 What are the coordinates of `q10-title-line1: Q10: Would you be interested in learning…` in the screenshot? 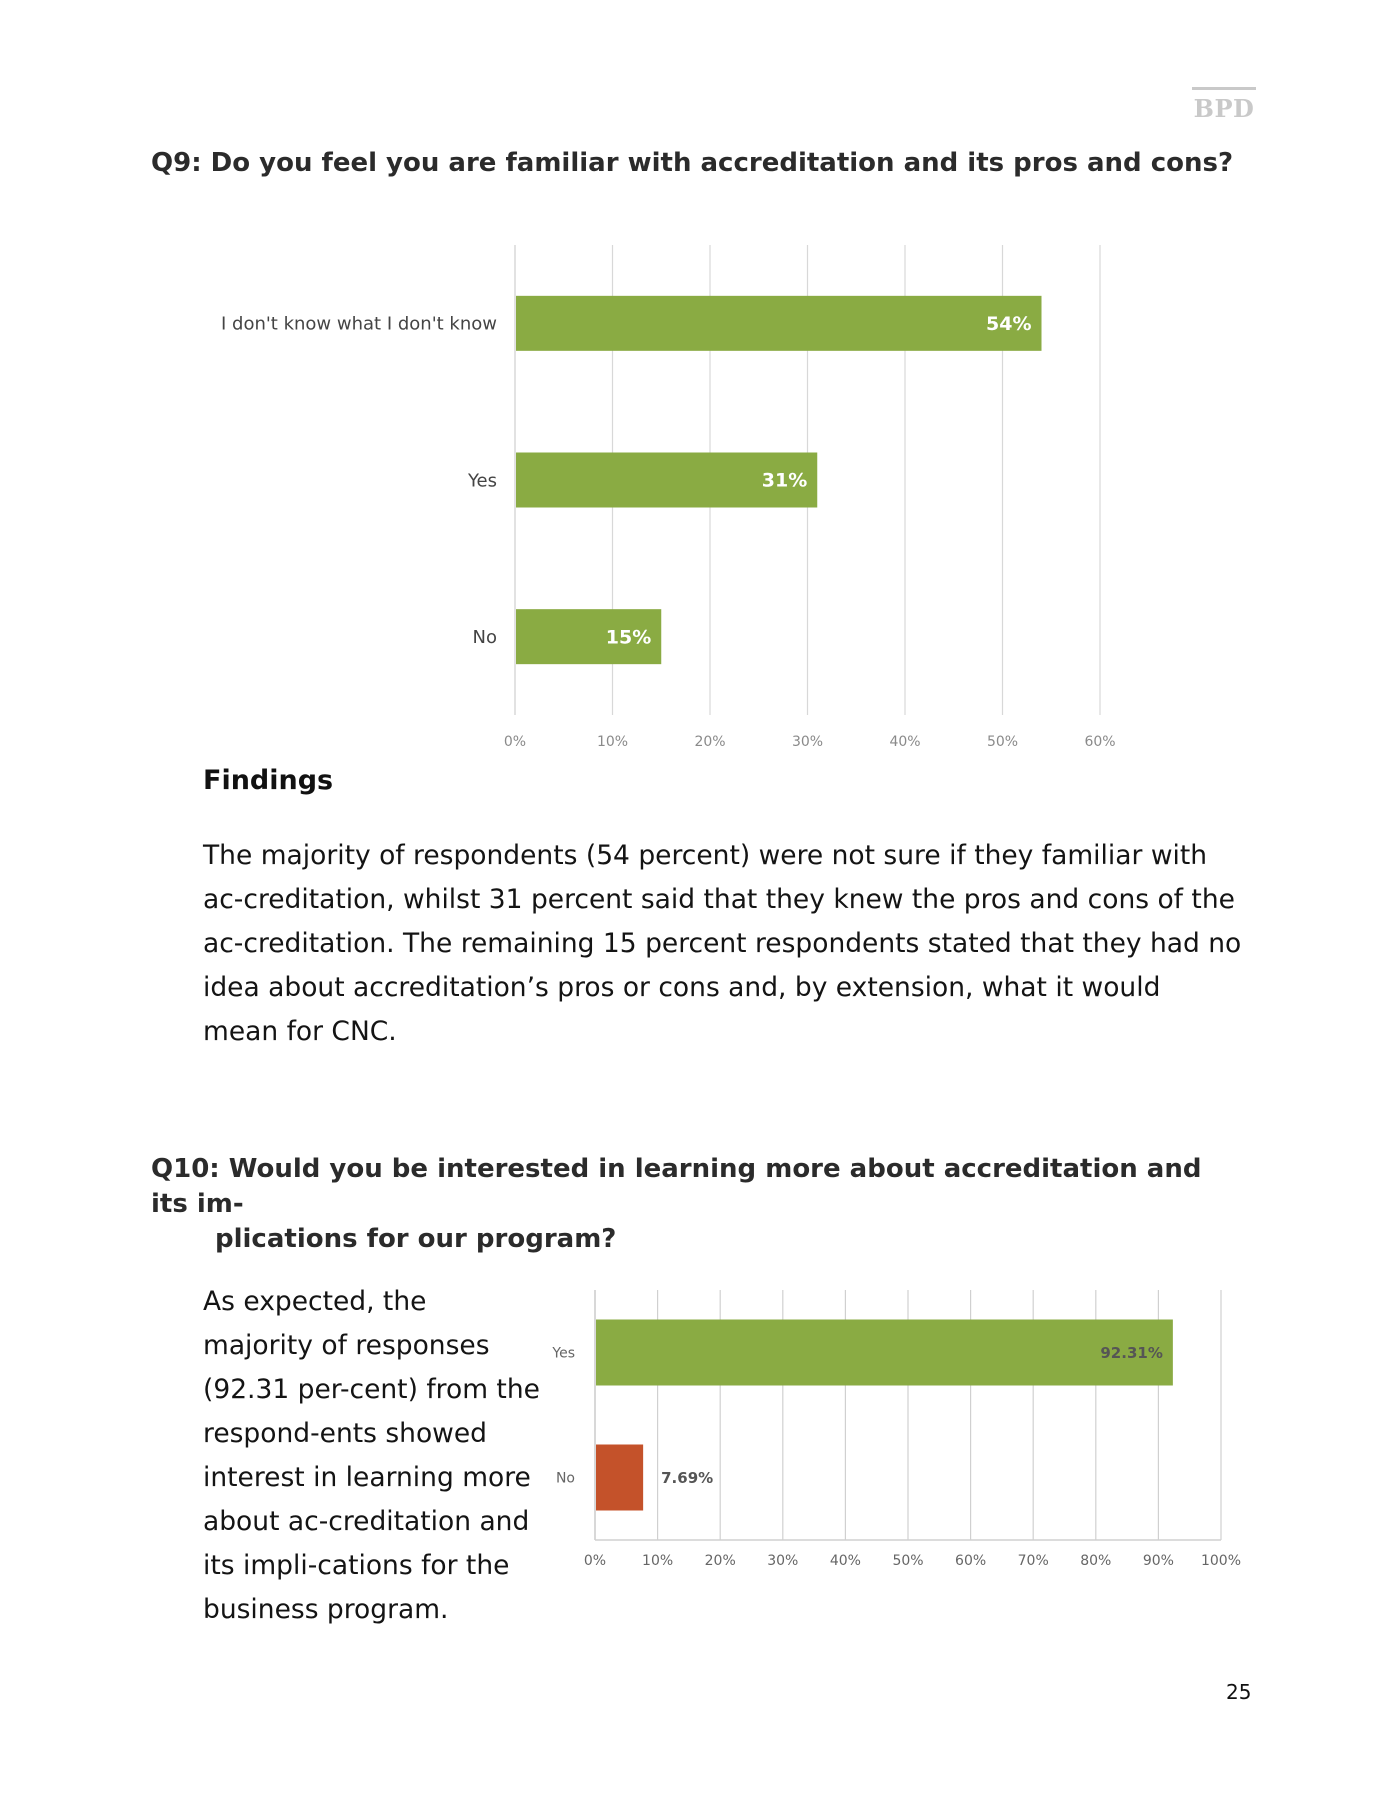 It's located at (676, 1186).